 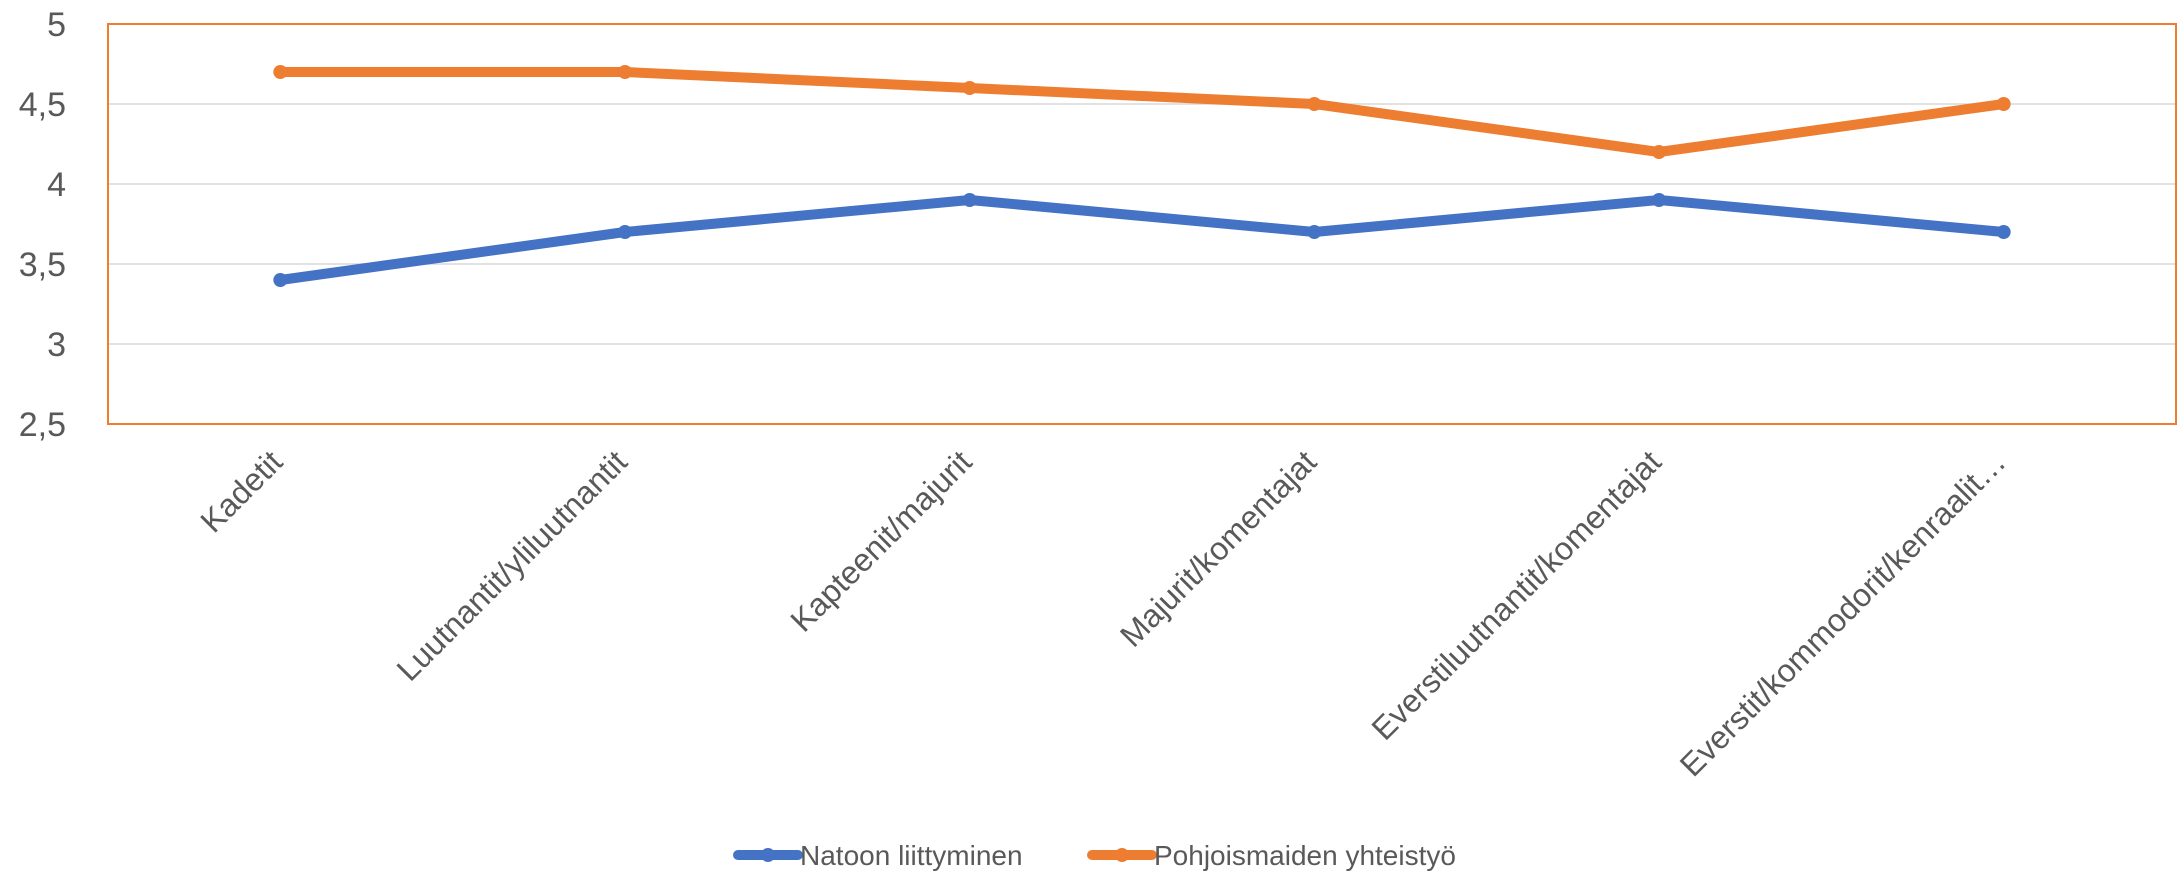 What do you see at coordinates (1305, 855) in the screenshot?
I see `legend-label: Pohjoismaiden yhteistyö` at bounding box center [1305, 855].